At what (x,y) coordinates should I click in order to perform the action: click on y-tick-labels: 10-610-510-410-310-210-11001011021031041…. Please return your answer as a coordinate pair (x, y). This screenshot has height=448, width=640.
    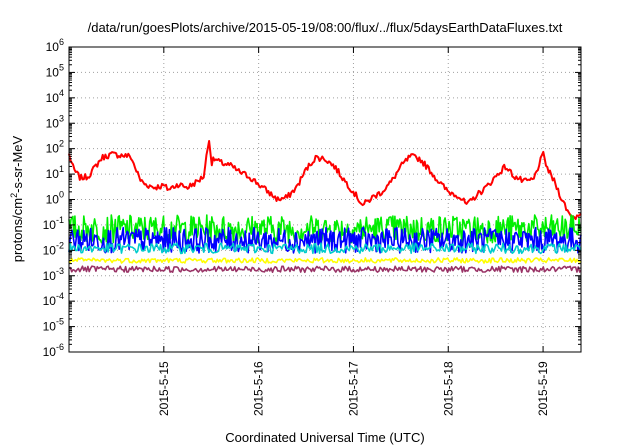
    Looking at the image, I should click on (53, 198).